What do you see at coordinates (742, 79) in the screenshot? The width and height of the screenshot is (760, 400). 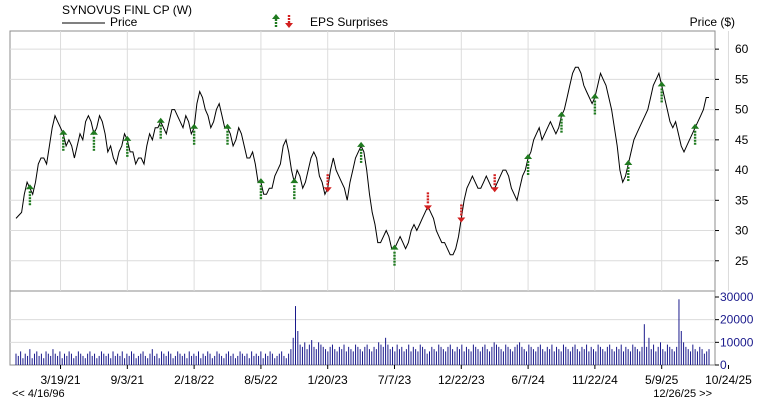 I see `price-tick-label: 55` at bounding box center [742, 79].